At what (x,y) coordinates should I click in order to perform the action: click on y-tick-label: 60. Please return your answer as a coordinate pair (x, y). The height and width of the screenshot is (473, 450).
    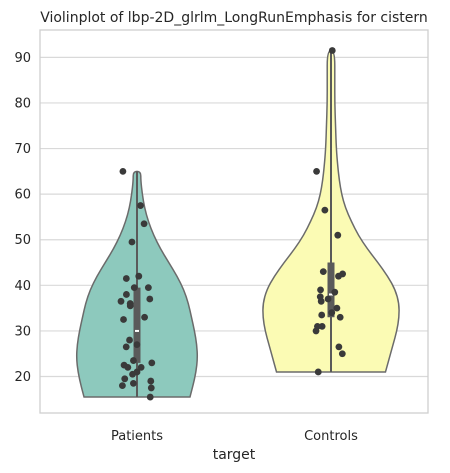
    Looking at the image, I should click on (22, 195).